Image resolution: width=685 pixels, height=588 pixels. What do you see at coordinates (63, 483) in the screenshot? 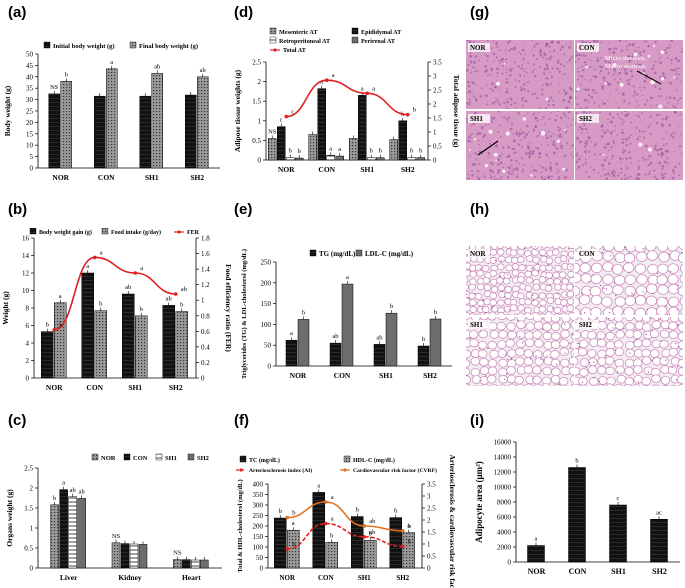
I see `significance-label: a` at bounding box center [63, 483].